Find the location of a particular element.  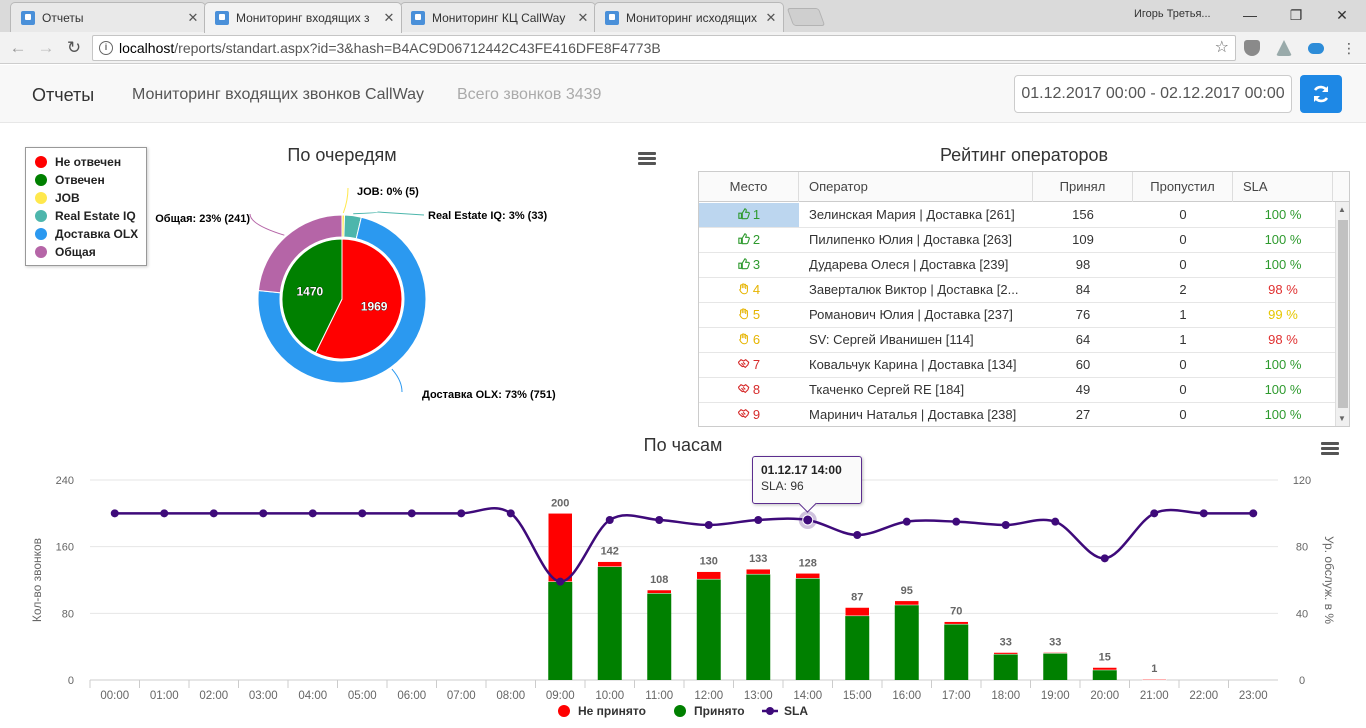

window-close-icon: ✕ is located at coordinates (1342, 15).